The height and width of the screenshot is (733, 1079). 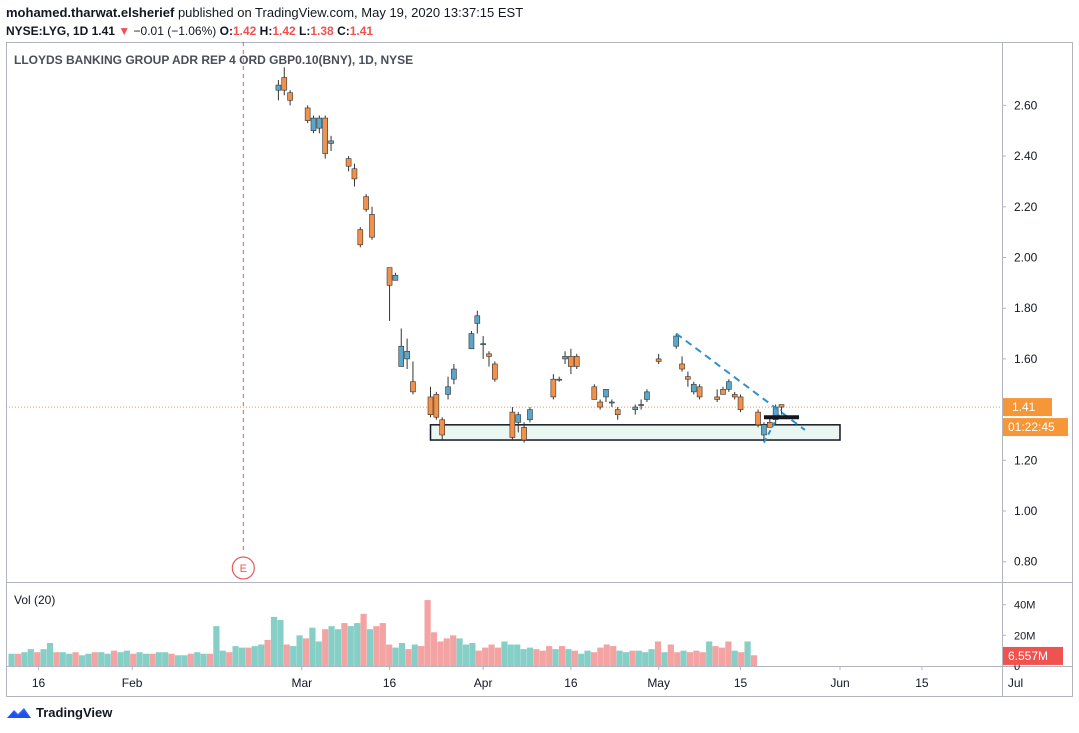 What do you see at coordinates (740, 381) in the screenshot?
I see `downtrend-line` at bounding box center [740, 381].